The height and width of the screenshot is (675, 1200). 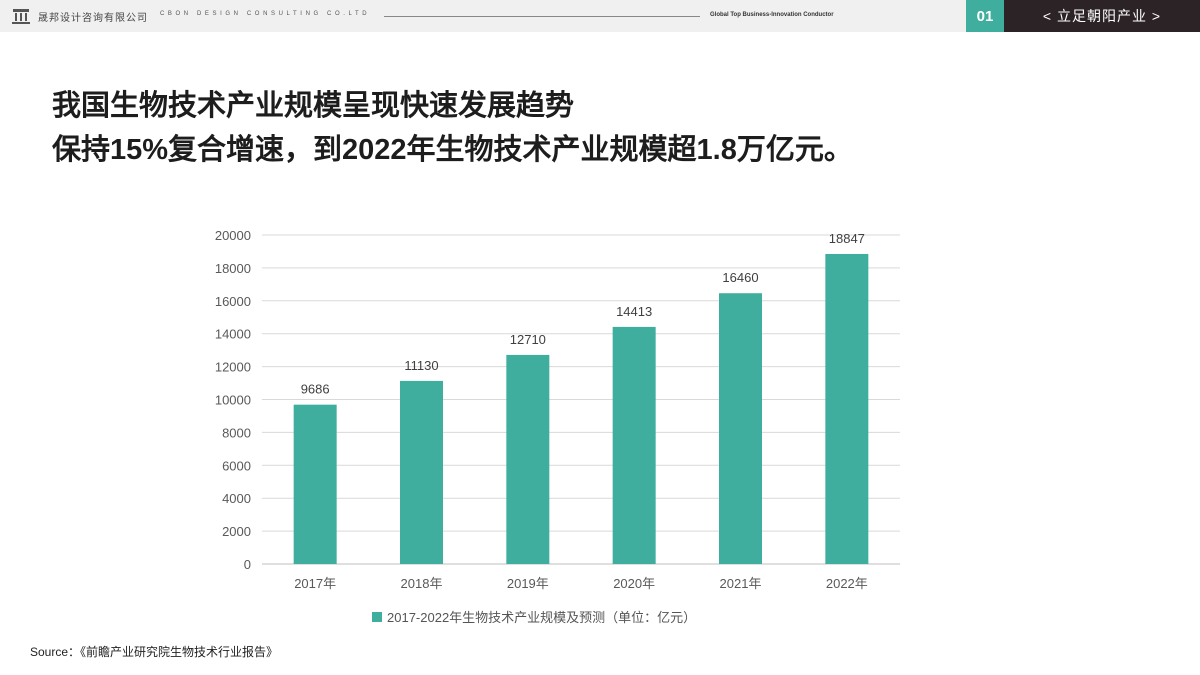 I want to click on x-tick-label: 2019年, so click(x=528, y=583).